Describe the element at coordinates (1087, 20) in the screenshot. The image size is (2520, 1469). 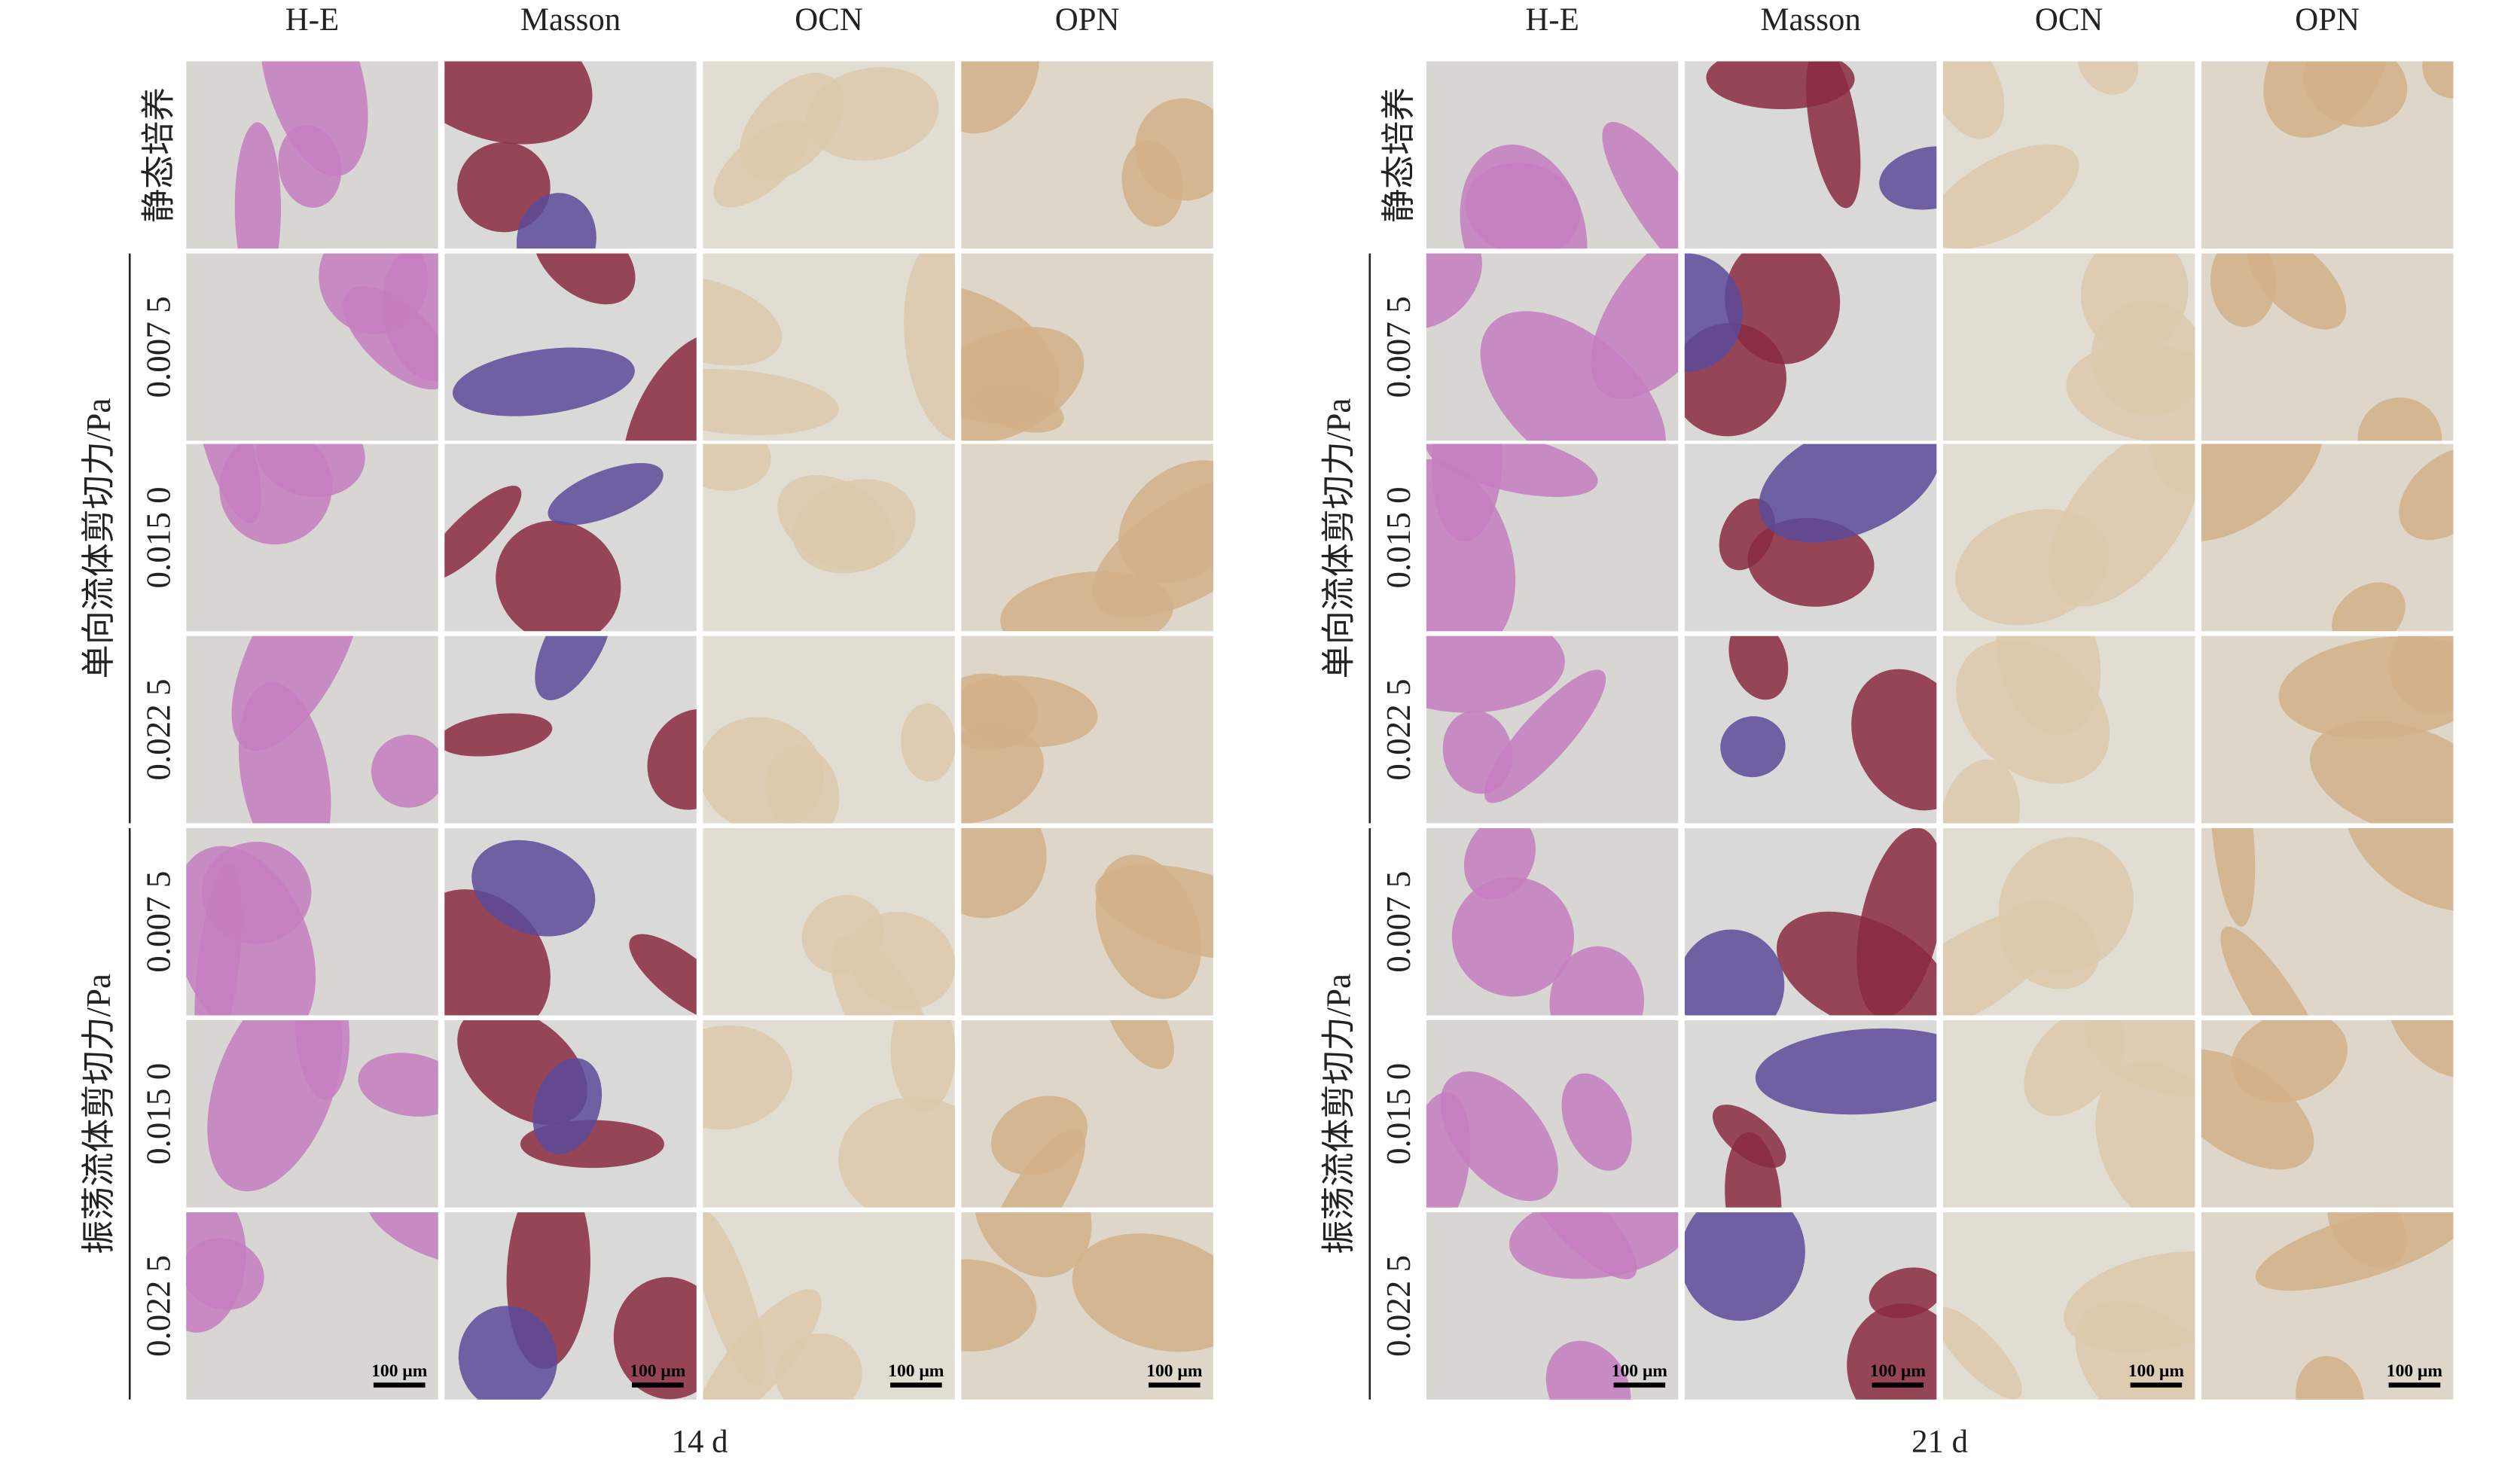
I see `column-header: OPN` at that location.